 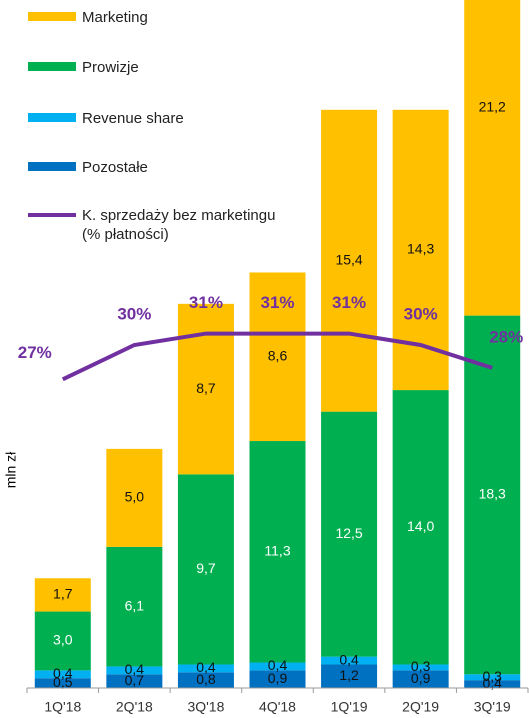 I want to click on data-label: 18,3, so click(x=492, y=494).